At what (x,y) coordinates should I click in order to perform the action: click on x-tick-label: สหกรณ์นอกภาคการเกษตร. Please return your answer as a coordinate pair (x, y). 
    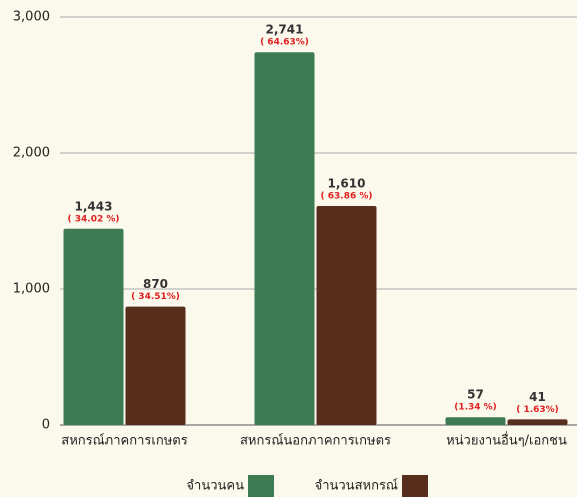
    Looking at the image, I should click on (315, 441).